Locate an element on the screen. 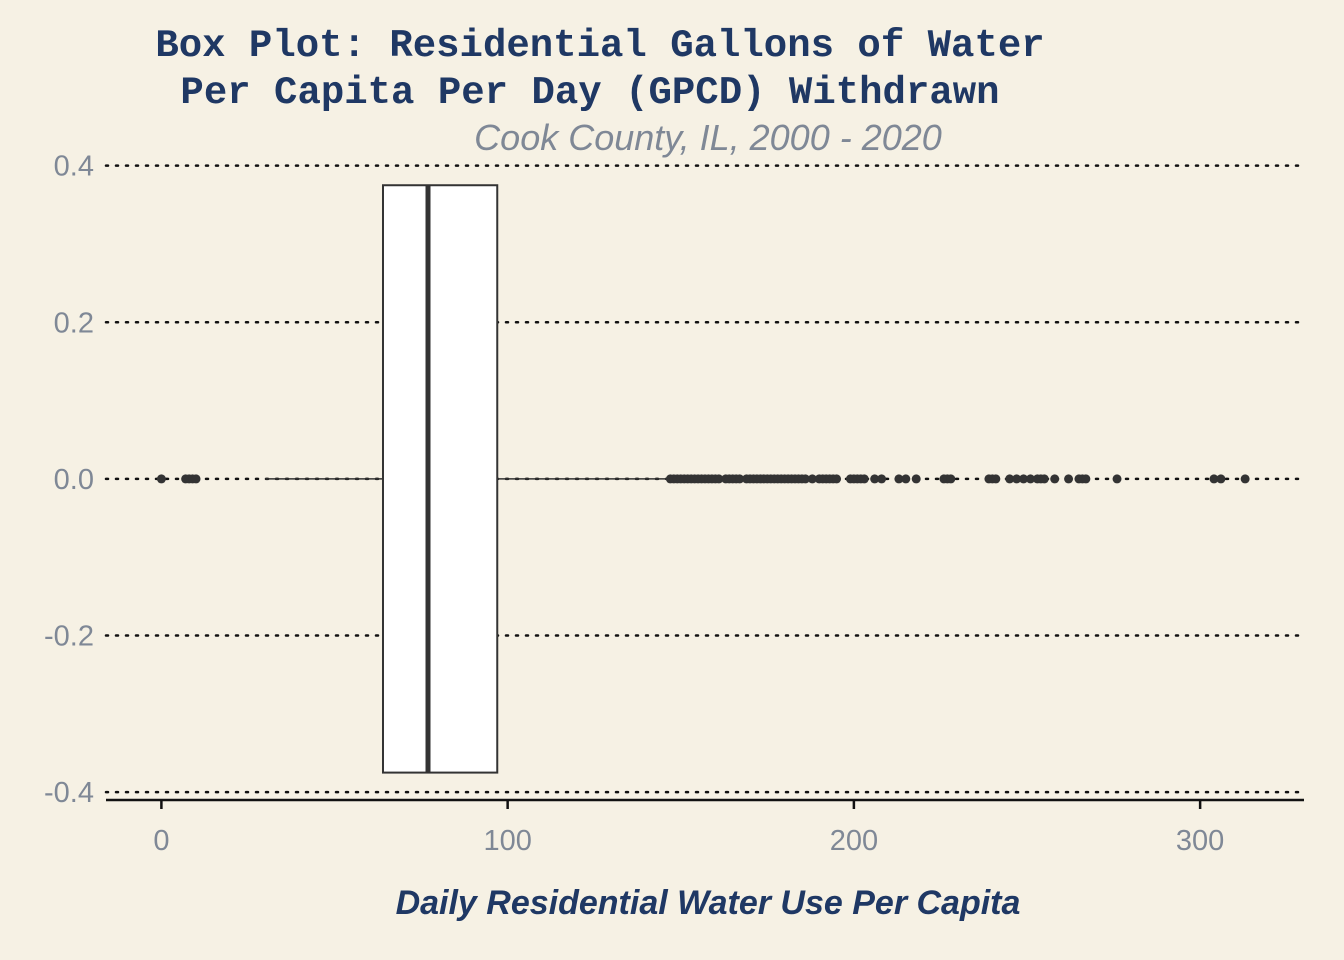 This screenshot has height=960, width=1344. x-axis-ticks: 0 100 200 300 is located at coordinates (688, 828).